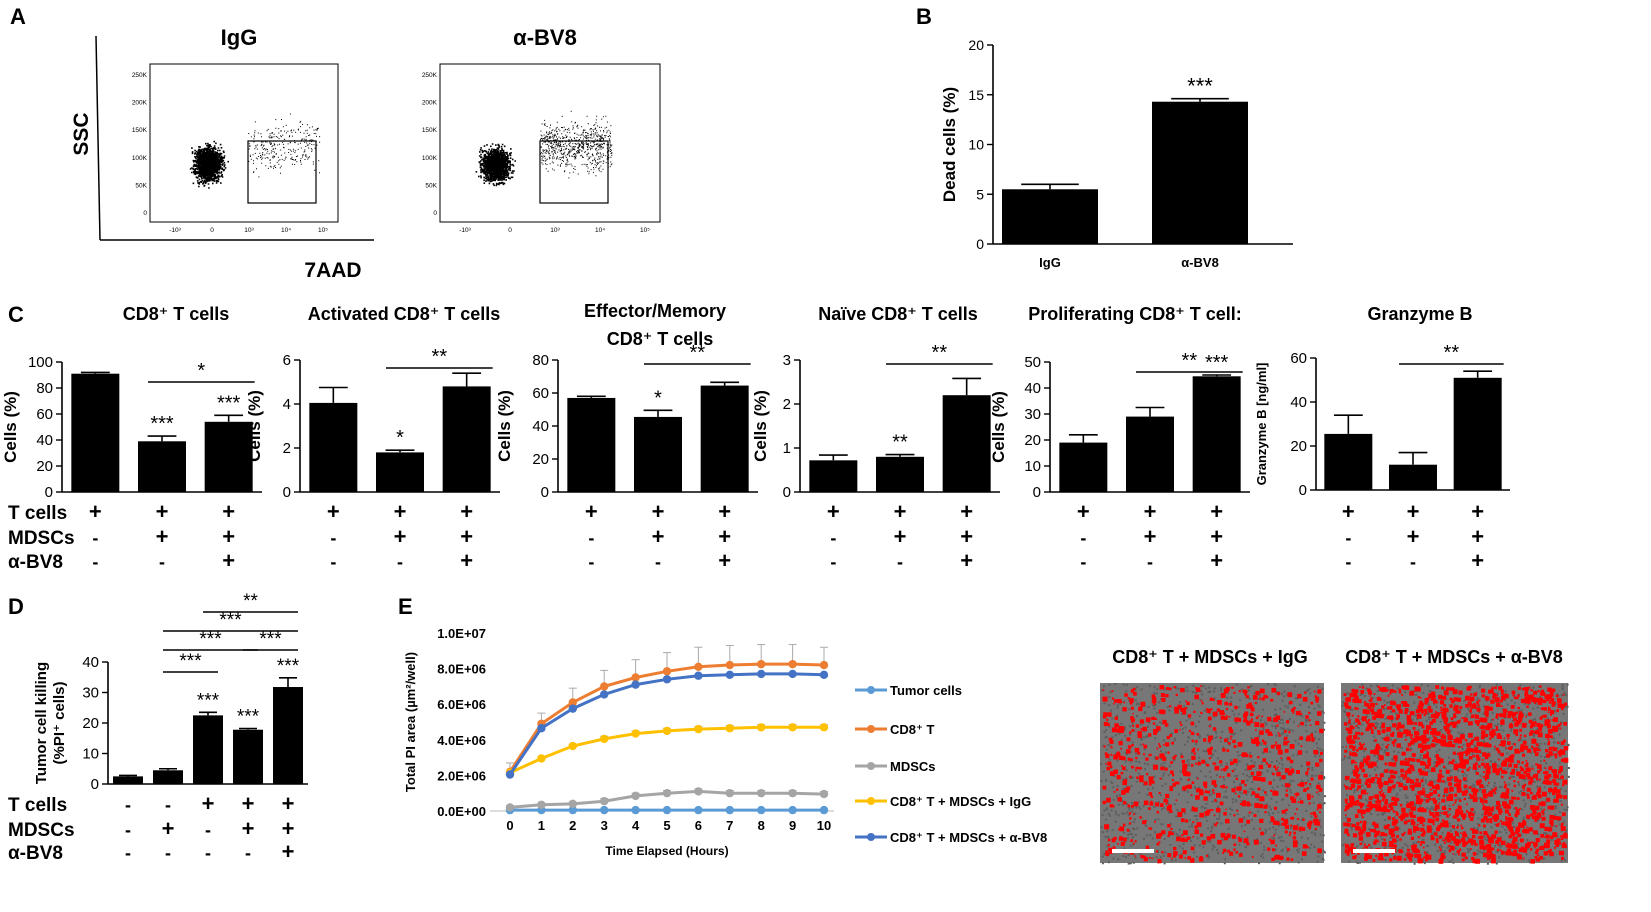  I want to click on legend-label: Tumor cells, so click(926, 690).